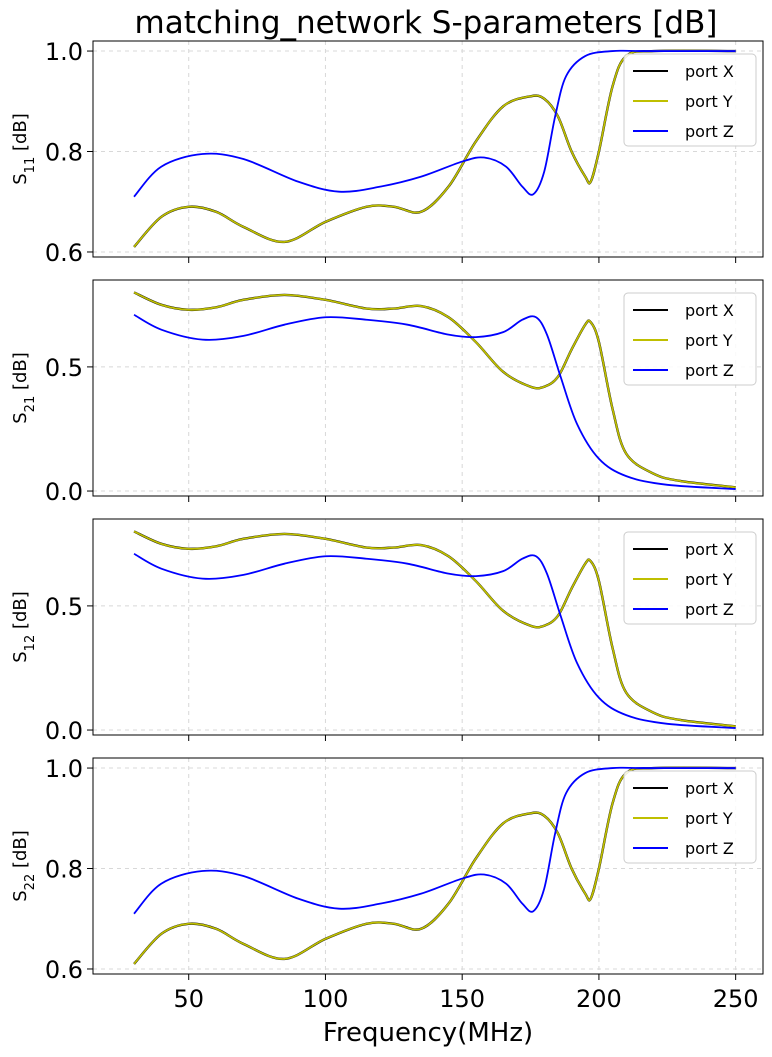 The height and width of the screenshot is (1057, 772). I want to click on x-tick-label: 50, so click(188, 999).